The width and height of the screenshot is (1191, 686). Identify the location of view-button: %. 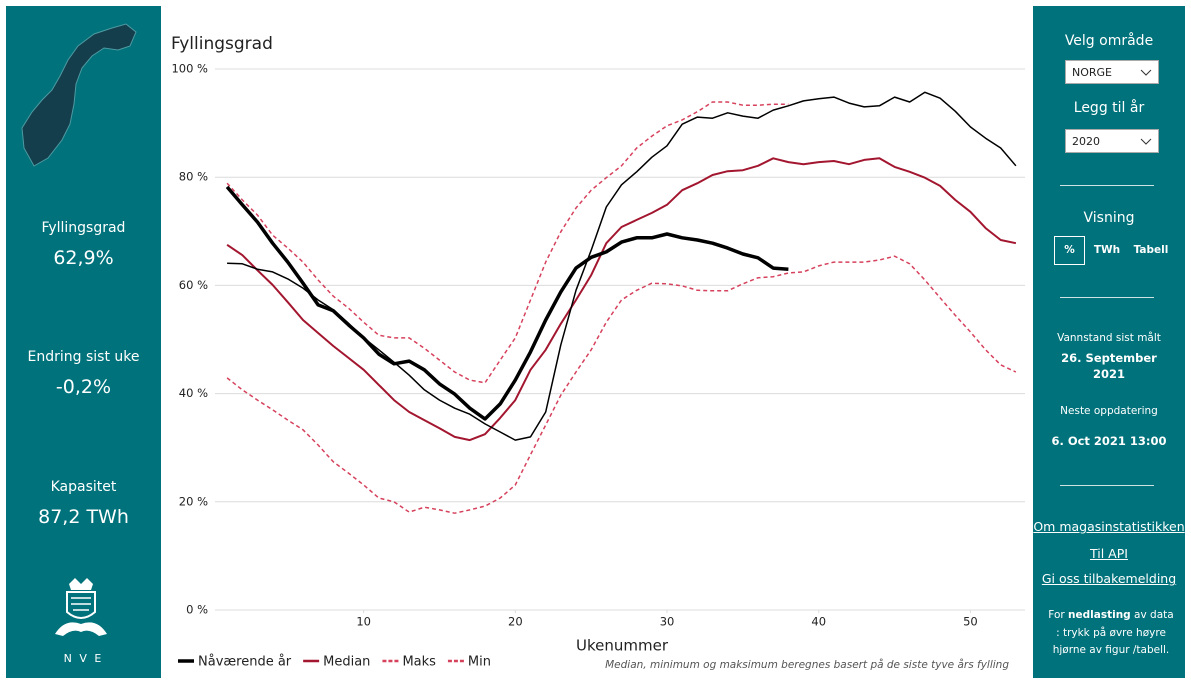
(1069, 250).